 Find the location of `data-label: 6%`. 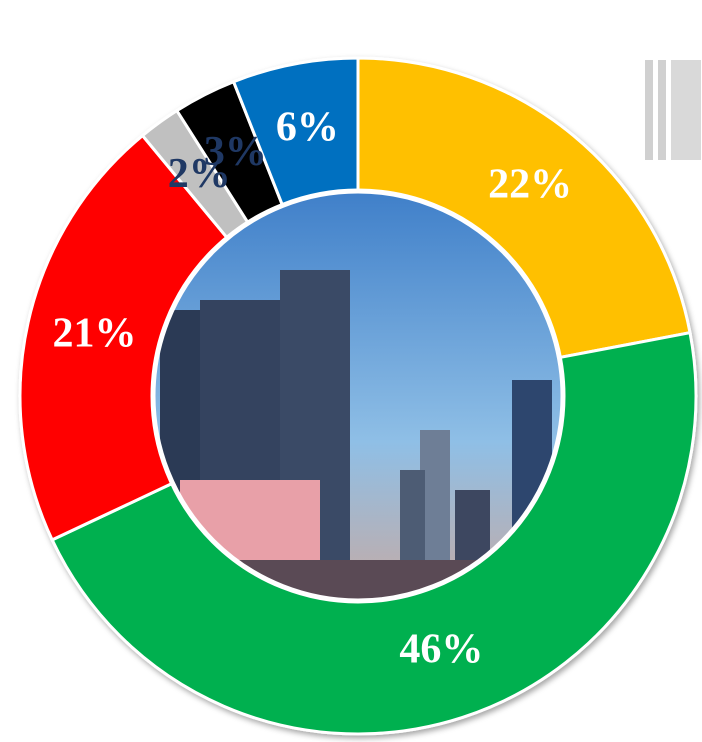

data-label: 6% is located at coordinates (307, 127).